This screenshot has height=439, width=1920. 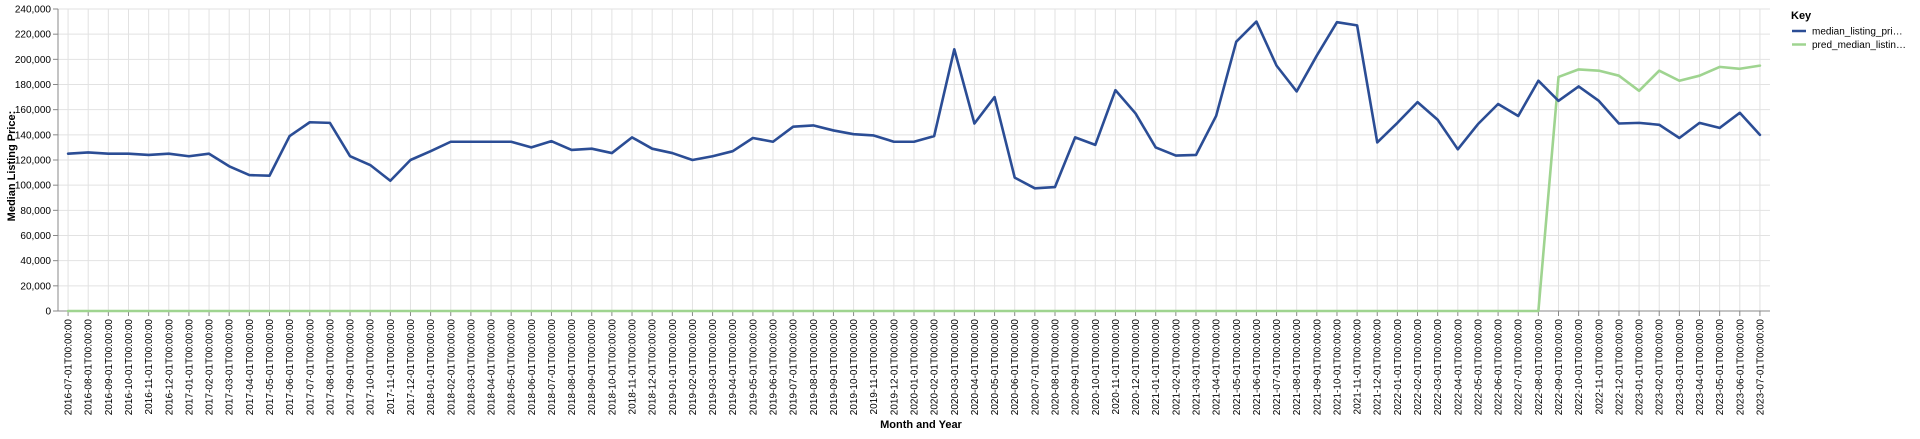 I want to click on y-tick-label: 160,000, so click(x=33, y=110).